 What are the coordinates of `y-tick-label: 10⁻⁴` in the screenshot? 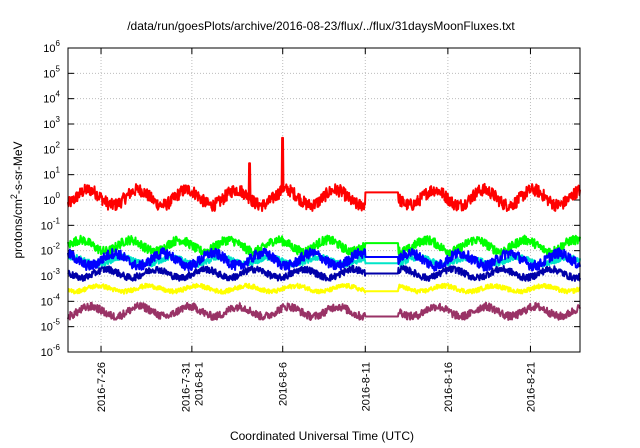 It's located at (51, 300).